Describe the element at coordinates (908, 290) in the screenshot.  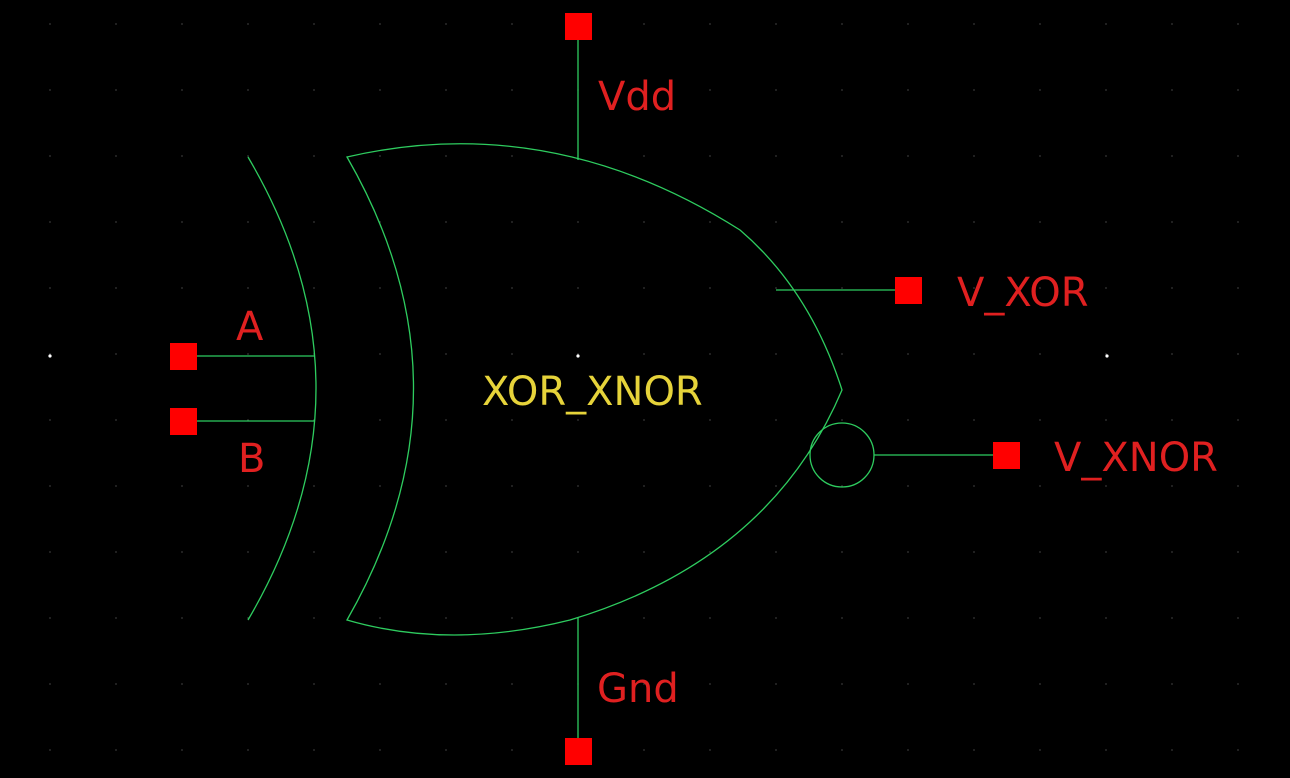
I see `v-xor-pin` at that location.